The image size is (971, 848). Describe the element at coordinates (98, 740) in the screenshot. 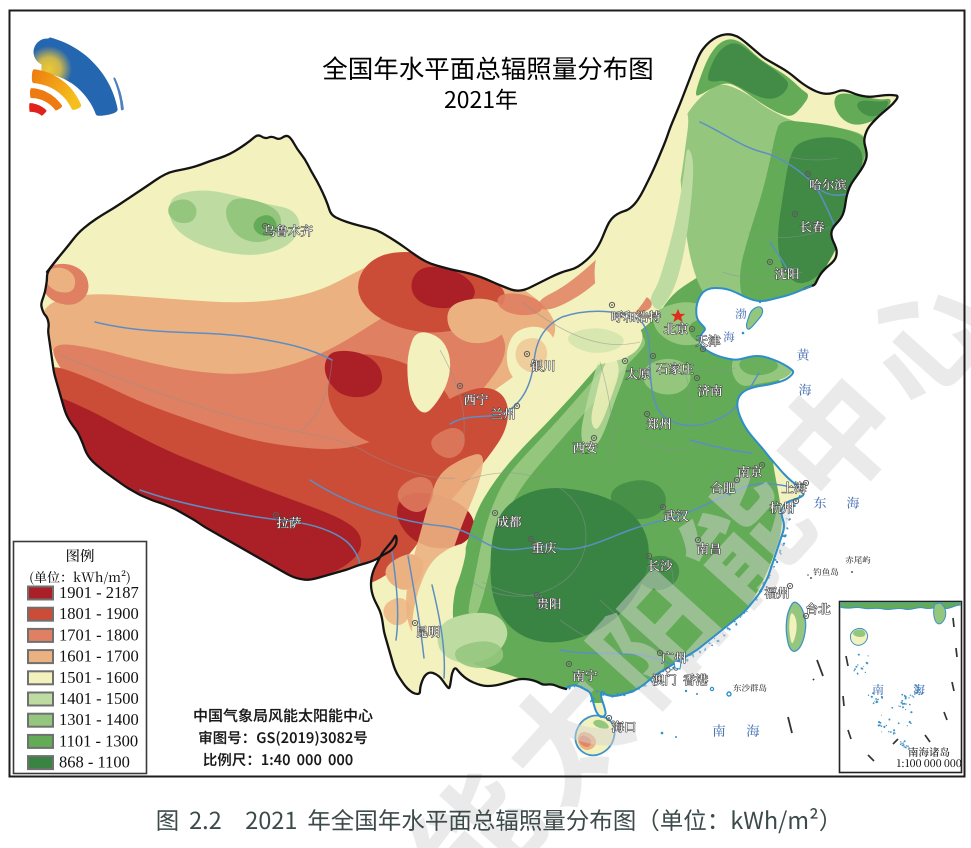

I see `svg-text: 1101 - 1300` at that location.